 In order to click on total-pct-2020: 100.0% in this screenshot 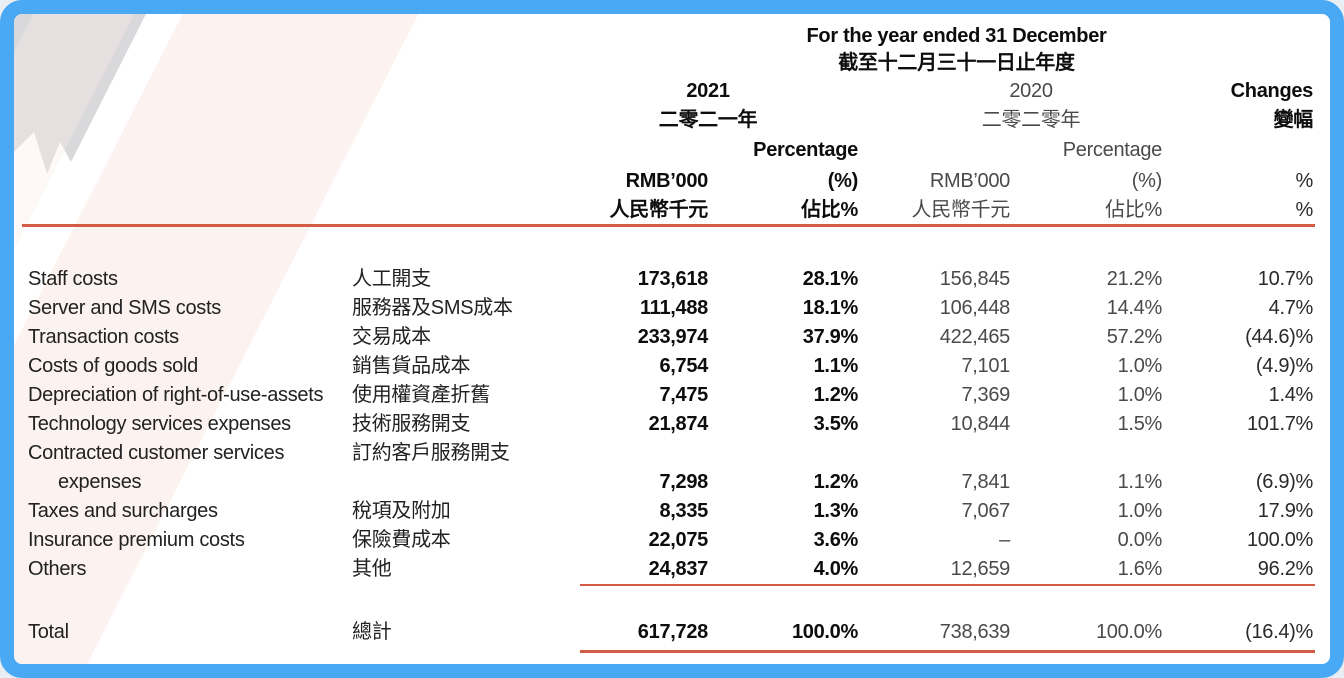, I will do `click(1128, 631)`.